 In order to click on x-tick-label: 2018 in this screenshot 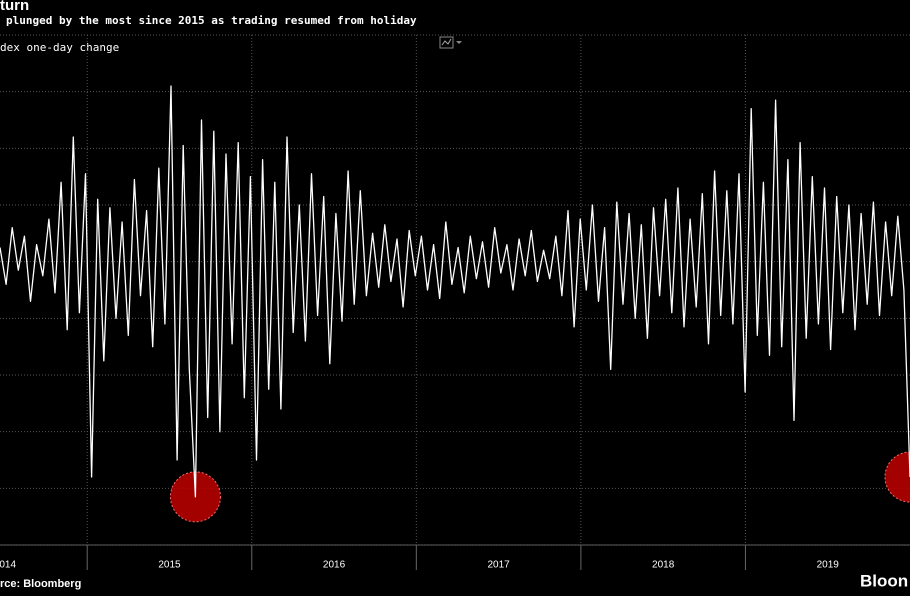, I will do `click(663, 565)`.